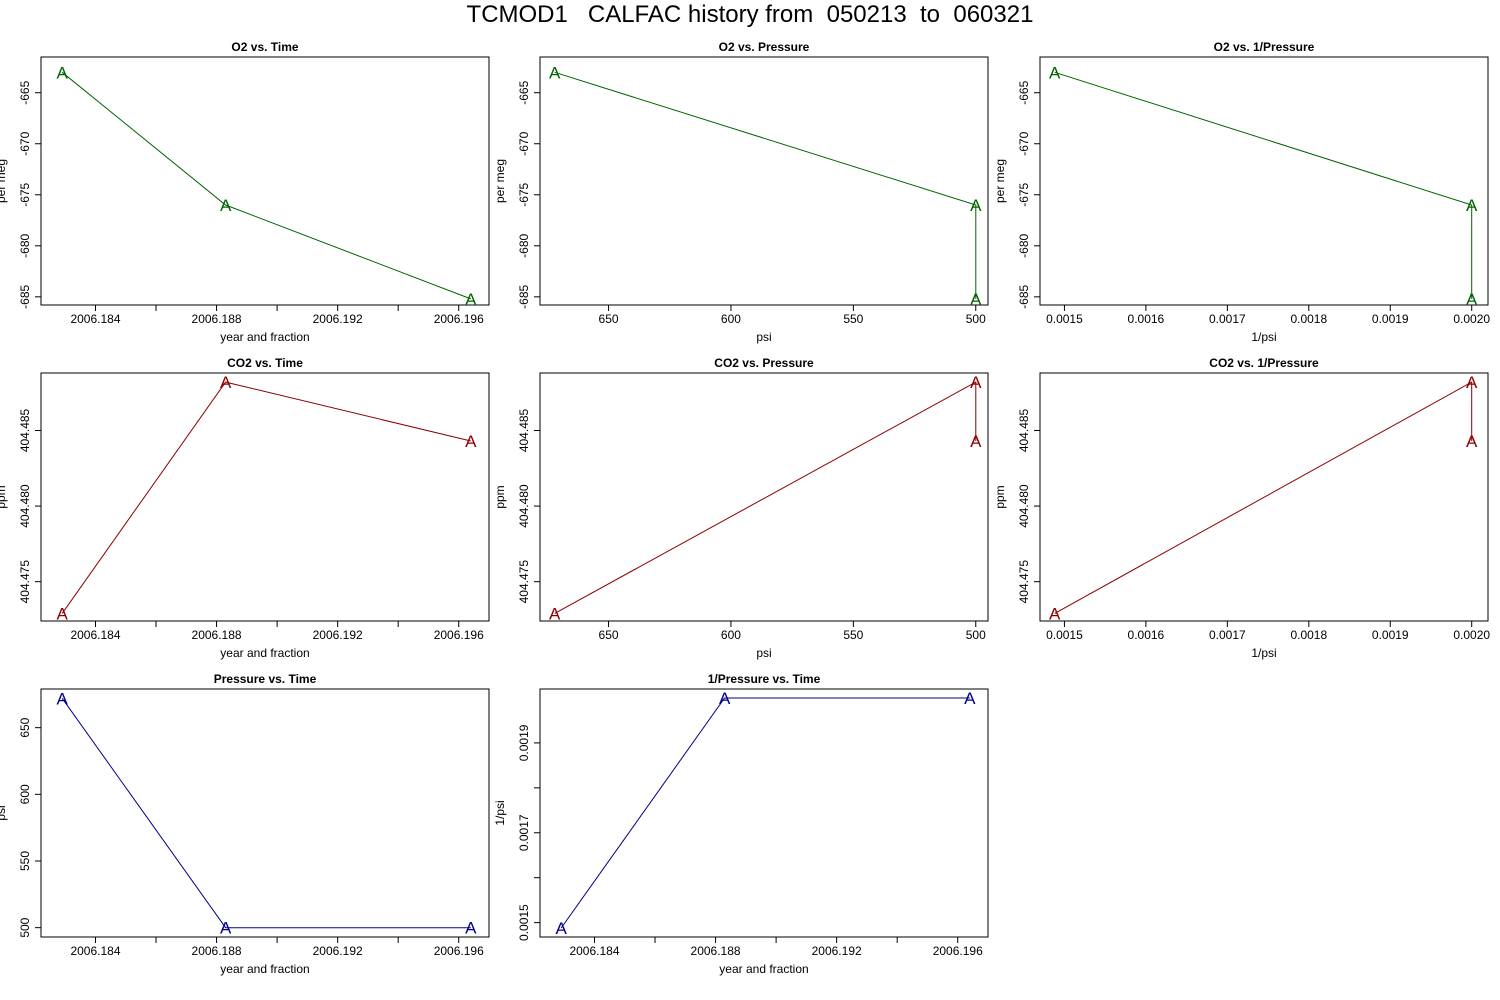 The height and width of the screenshot is (1000, 1500). Describe the element at coordinates (25, 861) in the screenshot. I see `y-tick-label: 550` at that location.